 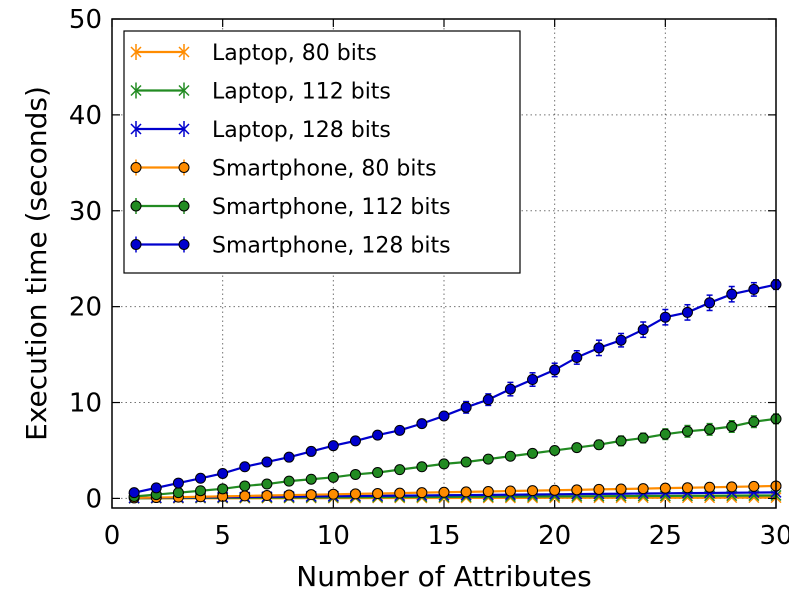 I want to click on legend-item: Smartphone, 80 bits, so click(x=283, y=169).